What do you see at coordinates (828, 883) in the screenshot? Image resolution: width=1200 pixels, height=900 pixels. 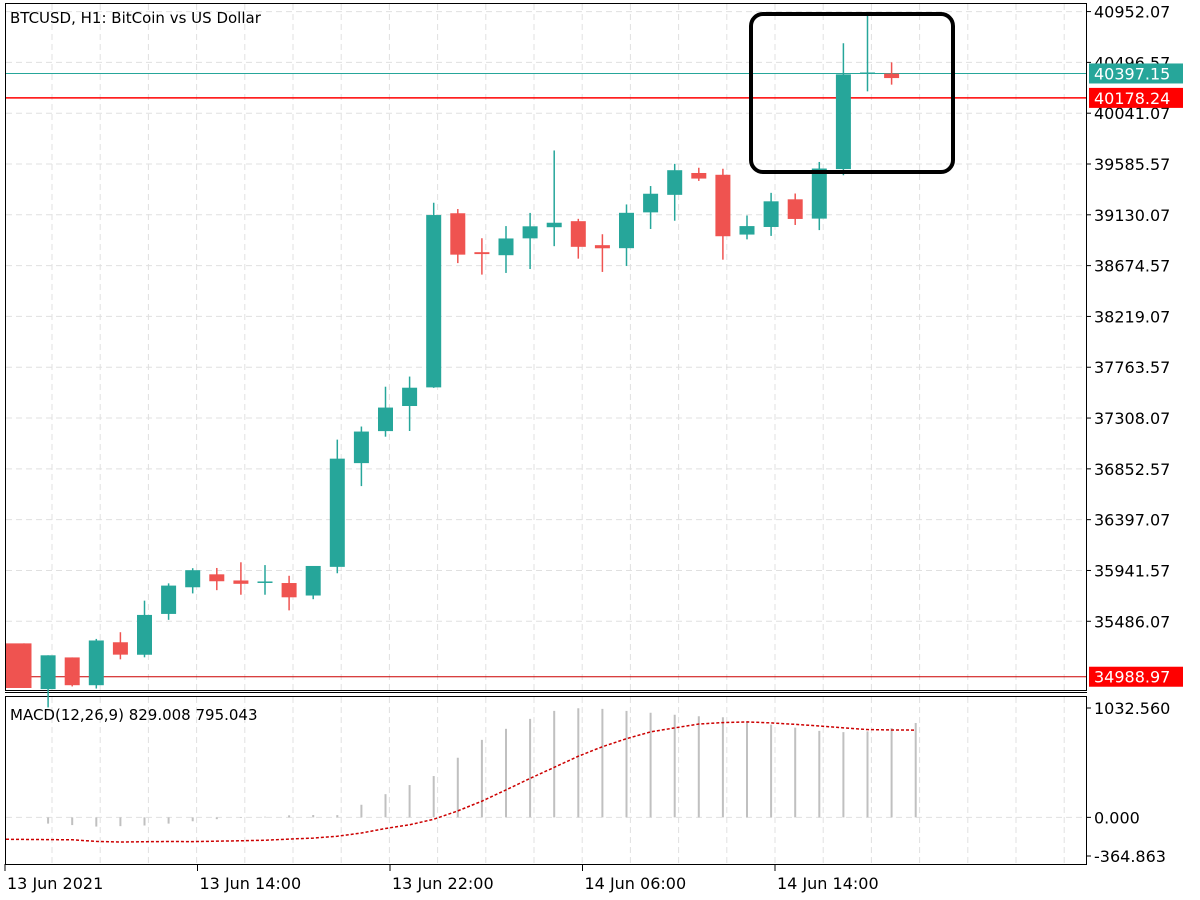 I see `time-axis-label: 14 Jun 14:00` at bounding box center [828, 883].